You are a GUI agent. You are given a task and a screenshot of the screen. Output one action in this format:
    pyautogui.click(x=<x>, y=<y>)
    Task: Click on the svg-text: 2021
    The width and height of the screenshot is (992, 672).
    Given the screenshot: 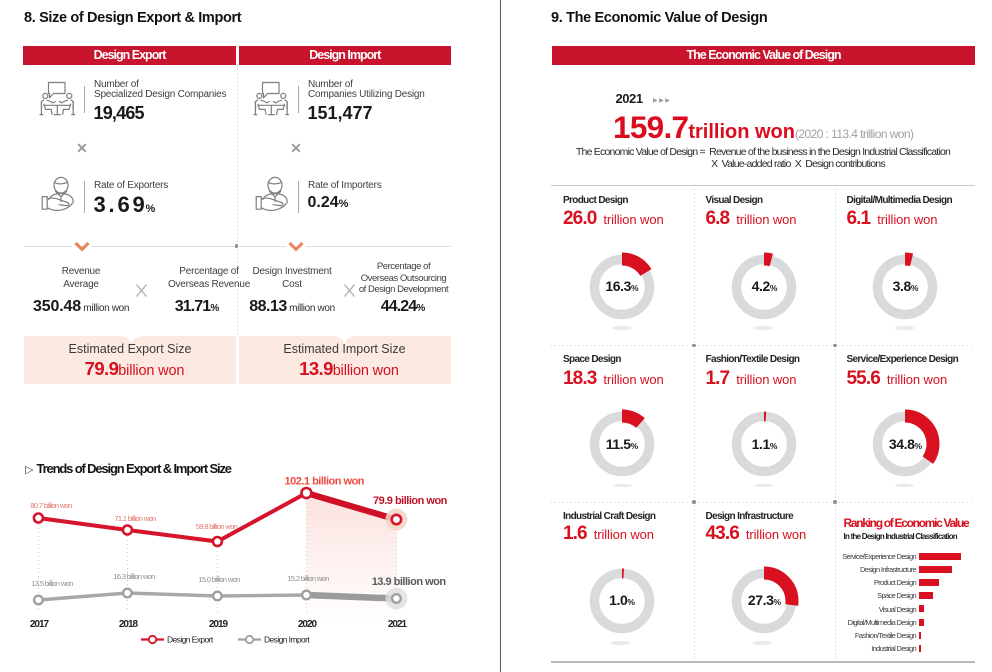 What is the action you would take?
    pyautogui.click(x=398, y=624)
    